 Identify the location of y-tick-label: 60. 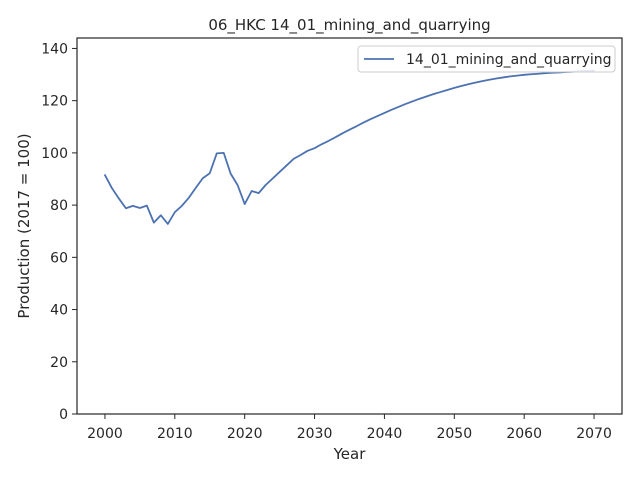
(59, 258).